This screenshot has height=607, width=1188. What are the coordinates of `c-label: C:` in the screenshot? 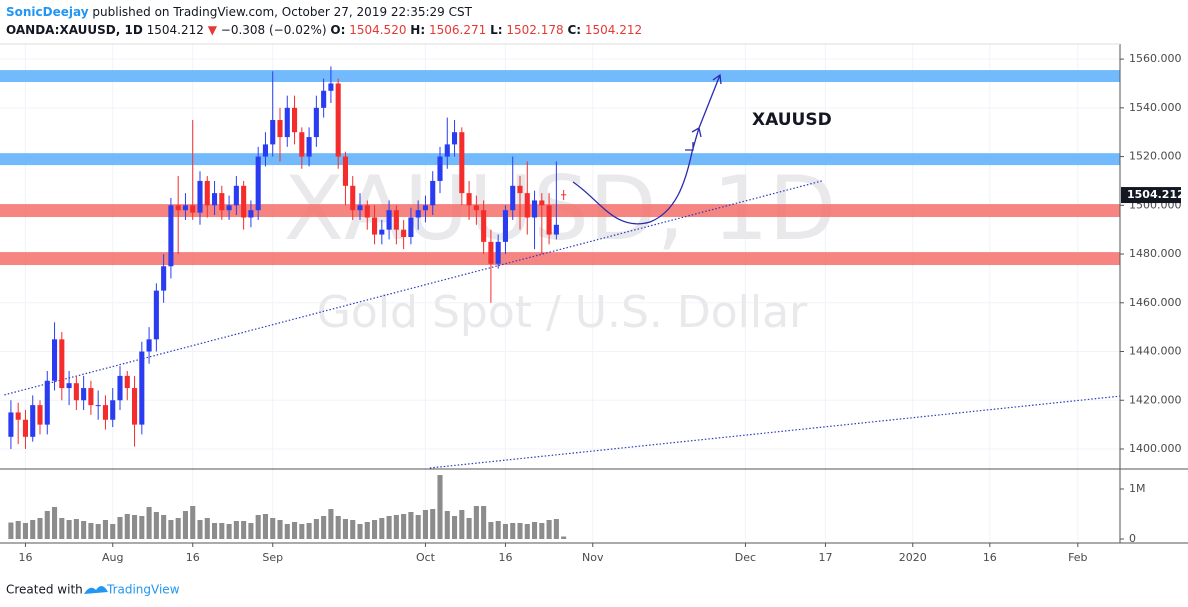 It's located at (574, 30).